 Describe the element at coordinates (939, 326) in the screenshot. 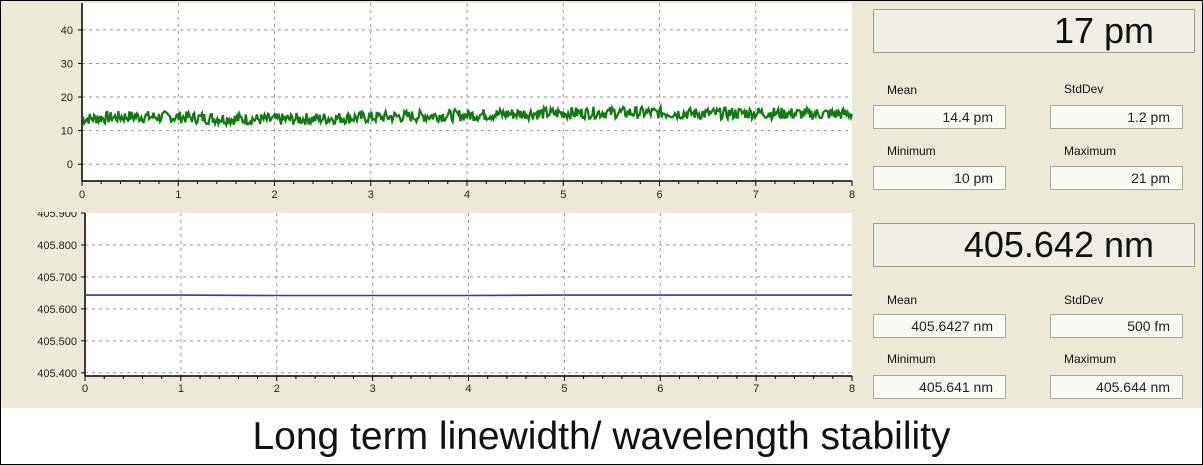

I see `mean-value-box: 405.6427 nm` at that location.